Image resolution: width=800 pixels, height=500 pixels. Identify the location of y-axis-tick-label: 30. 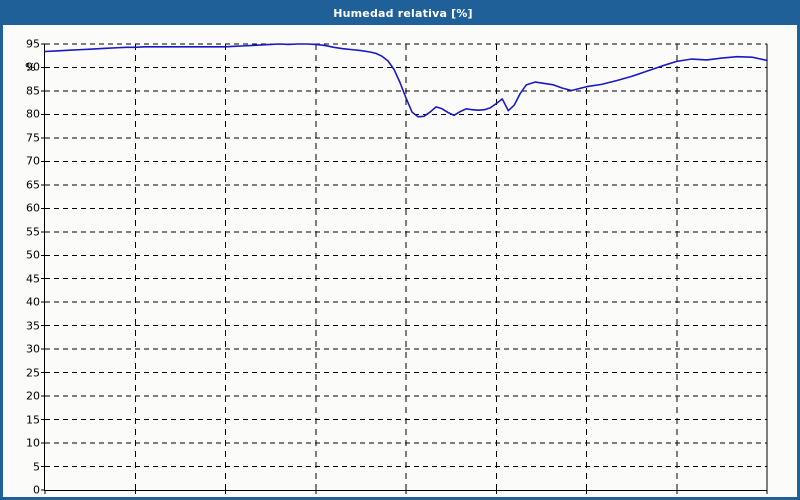
(33, 349).